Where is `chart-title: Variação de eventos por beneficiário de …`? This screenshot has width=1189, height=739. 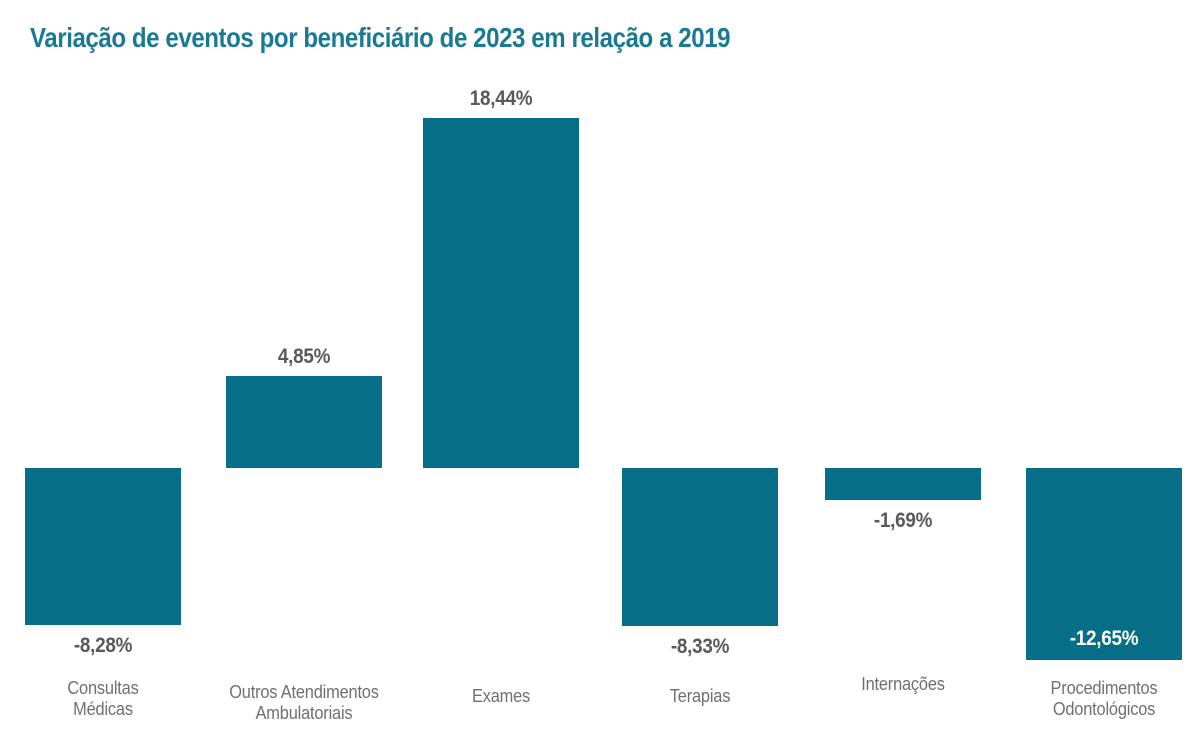 chart-title: Variação de eventos por beneficiário de … is located at coordinates (380, 37).